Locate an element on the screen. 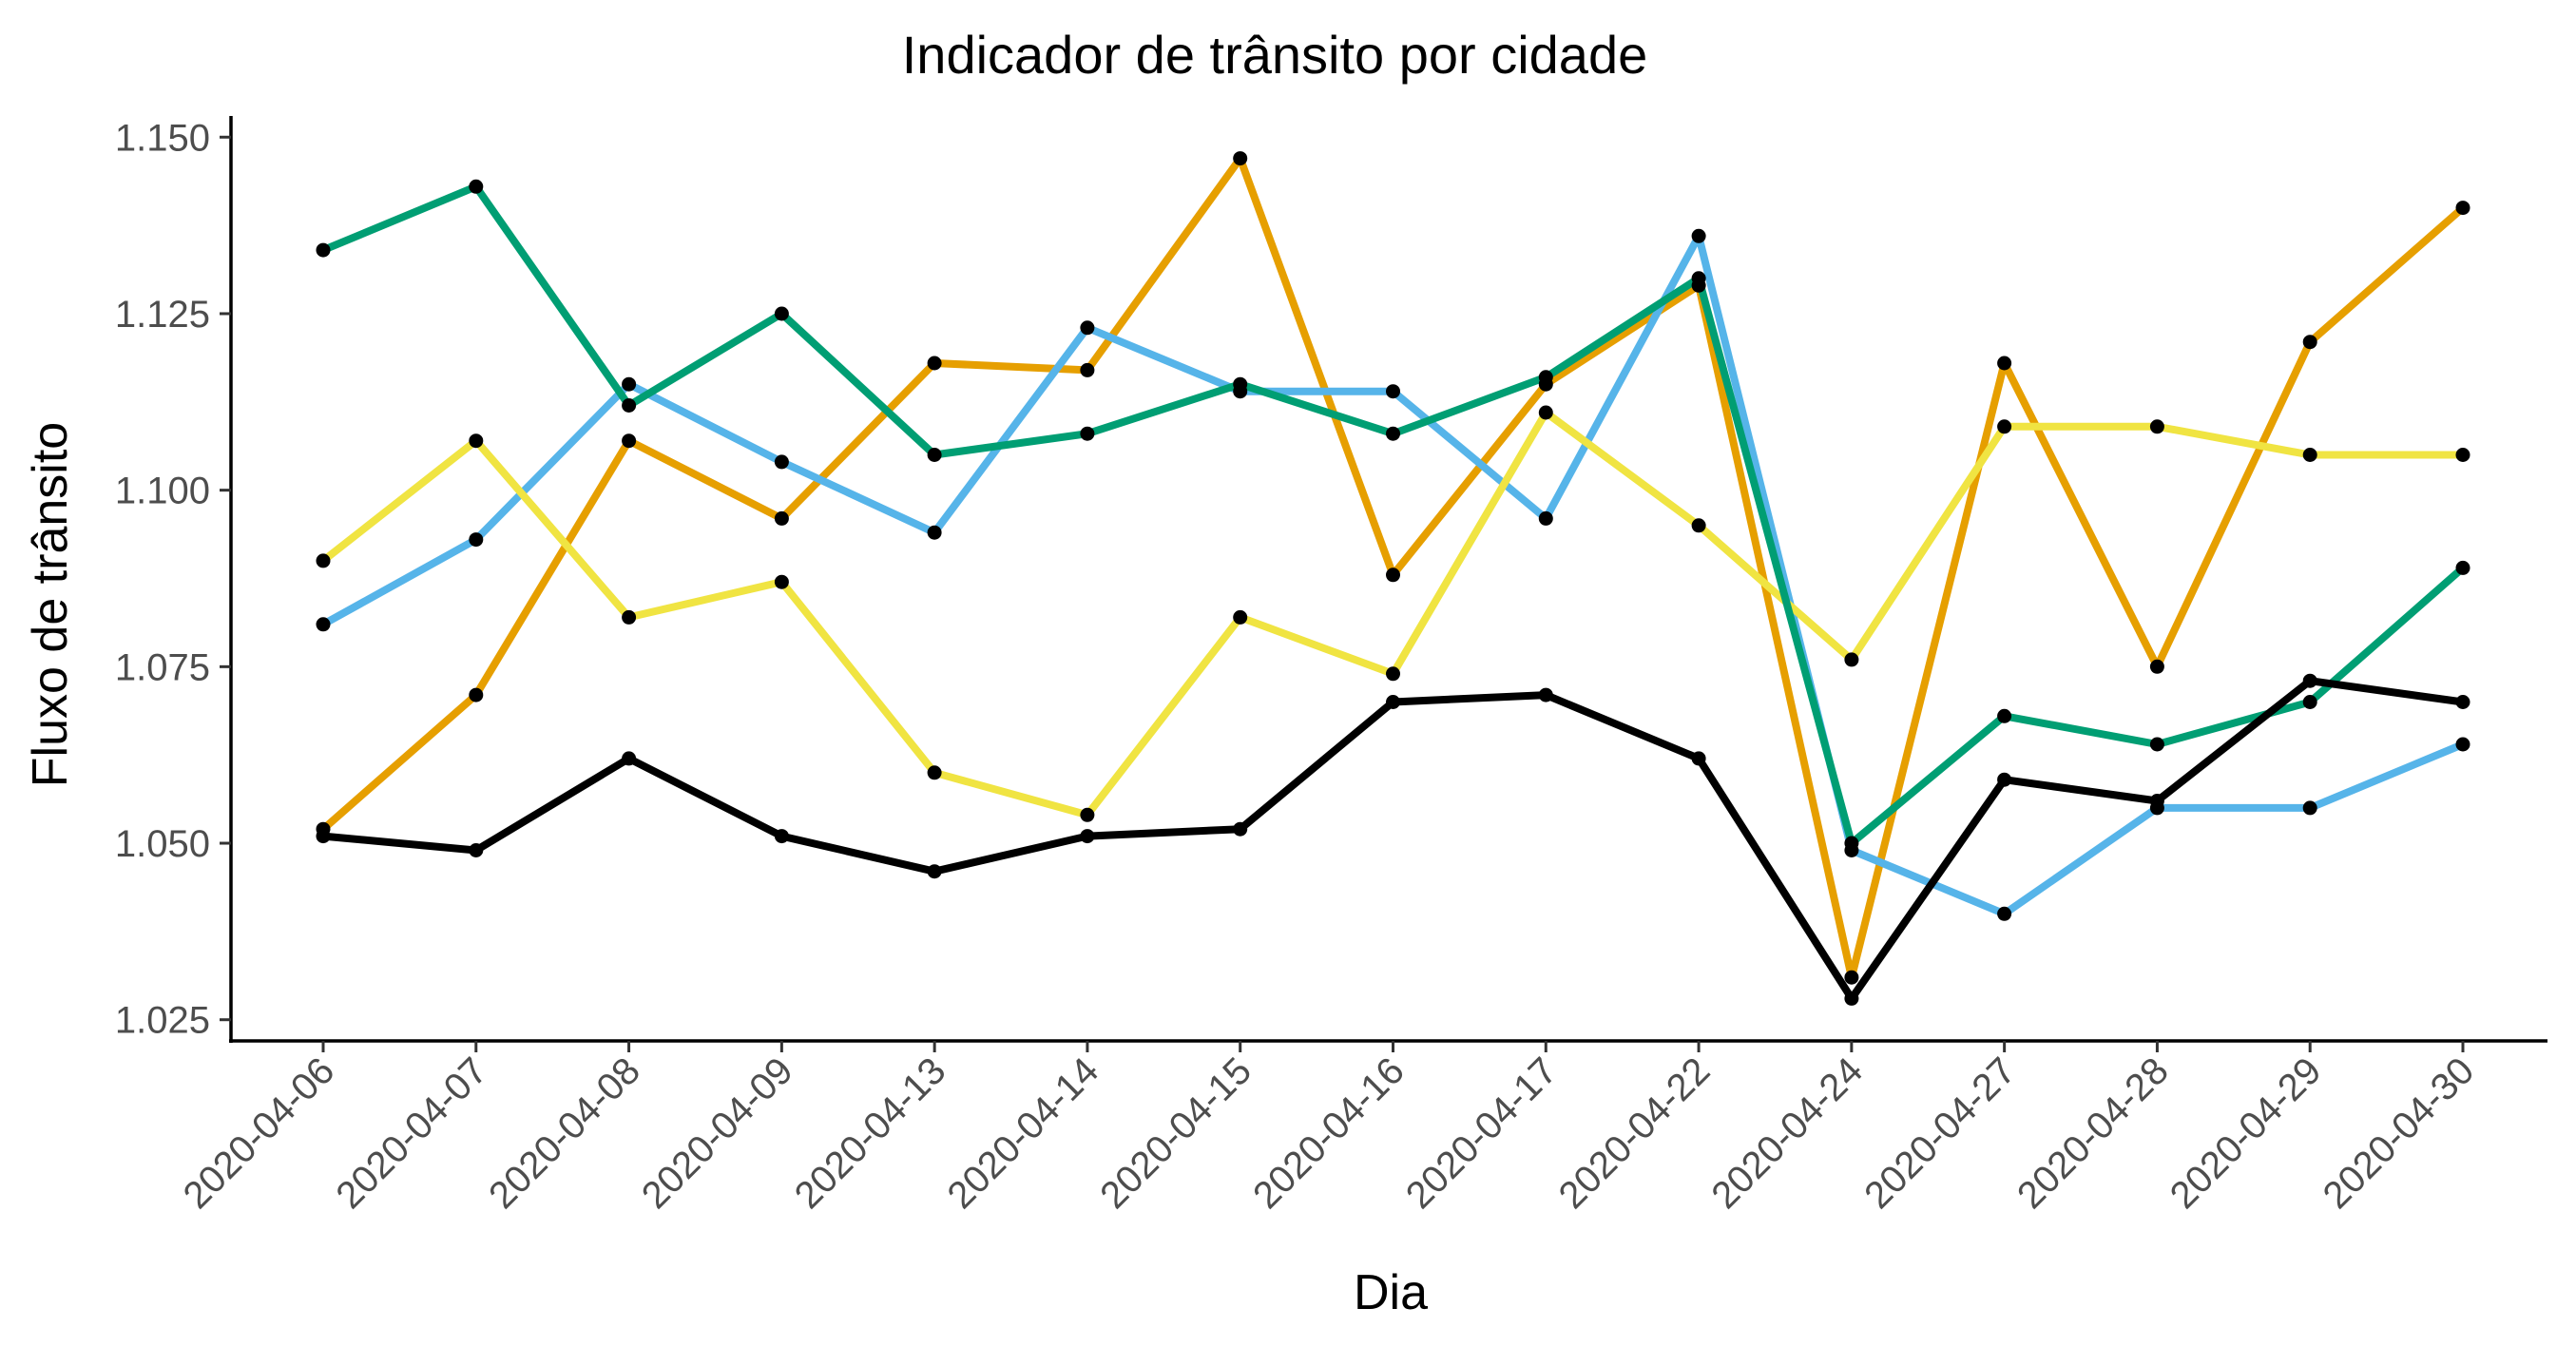 The height and width of the screenshot is (1347, 2576). y-axis-title: Fluxo de trânsito is located at coordinates (50, 604).